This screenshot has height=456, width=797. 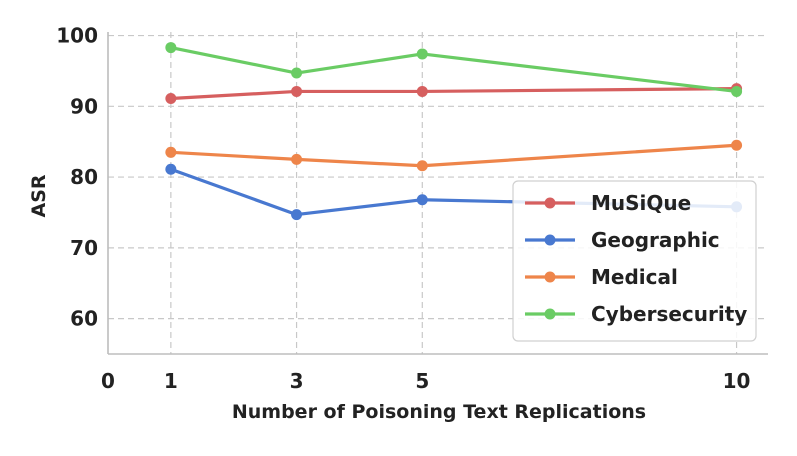 I want to click on y-tick-label: 80, so click(x=84, y=177).